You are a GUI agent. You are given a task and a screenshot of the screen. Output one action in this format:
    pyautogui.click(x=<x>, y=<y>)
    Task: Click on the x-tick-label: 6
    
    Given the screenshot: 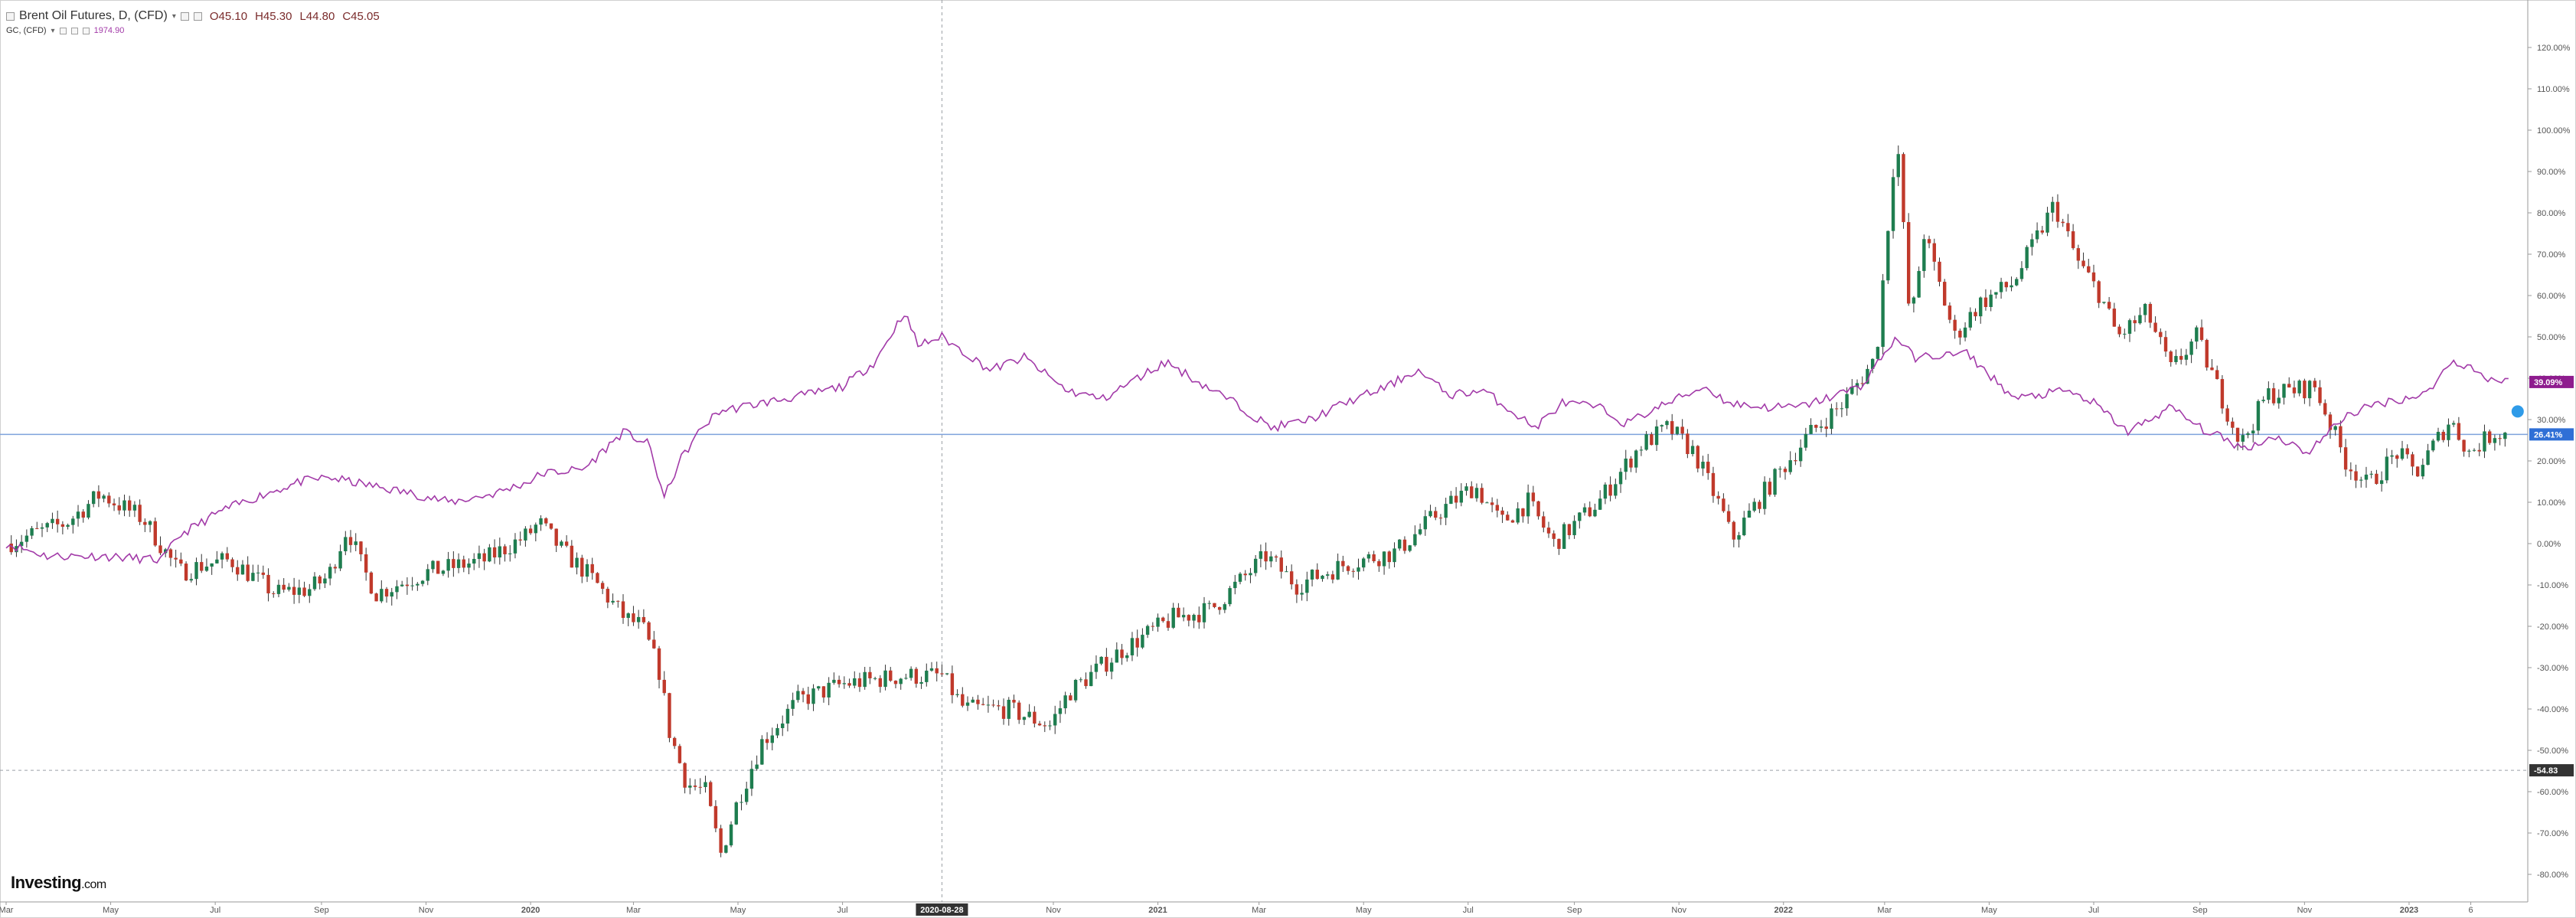 What is the action you would take?
    pyautogui.click(x=2470, y=910)
    